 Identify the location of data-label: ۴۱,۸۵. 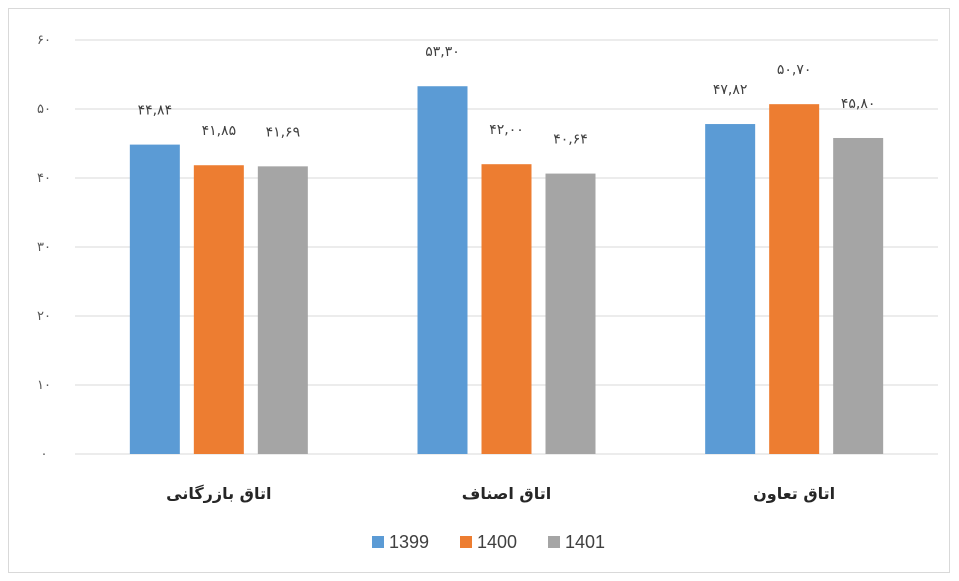
(219, 131).